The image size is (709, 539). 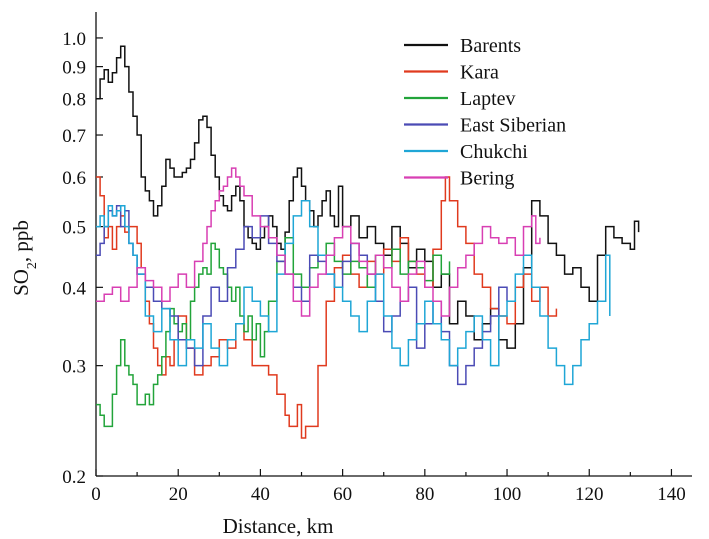 I want to click on x-tick-label: 100, so click(x=507, y=494).